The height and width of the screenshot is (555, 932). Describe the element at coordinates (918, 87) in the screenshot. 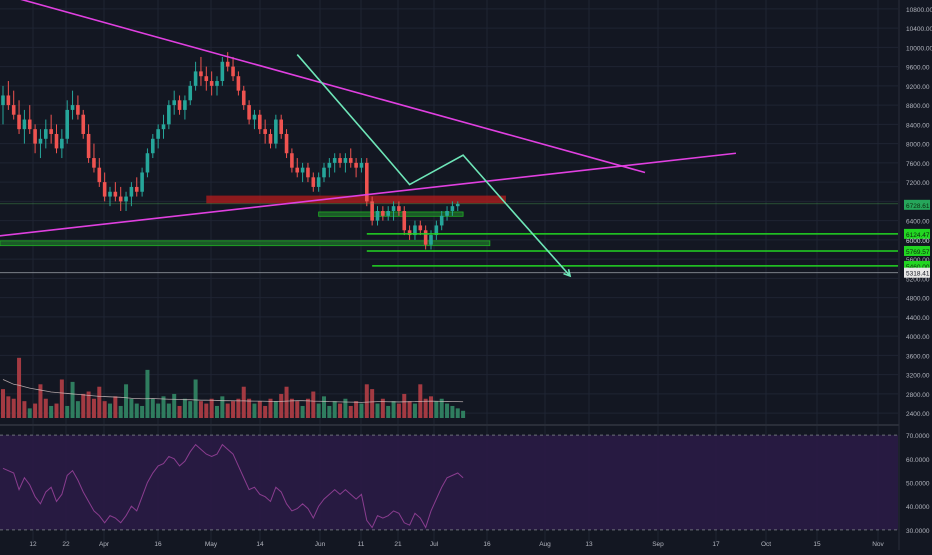

I see `price-axis-tick-label: 9200.00` at that location.